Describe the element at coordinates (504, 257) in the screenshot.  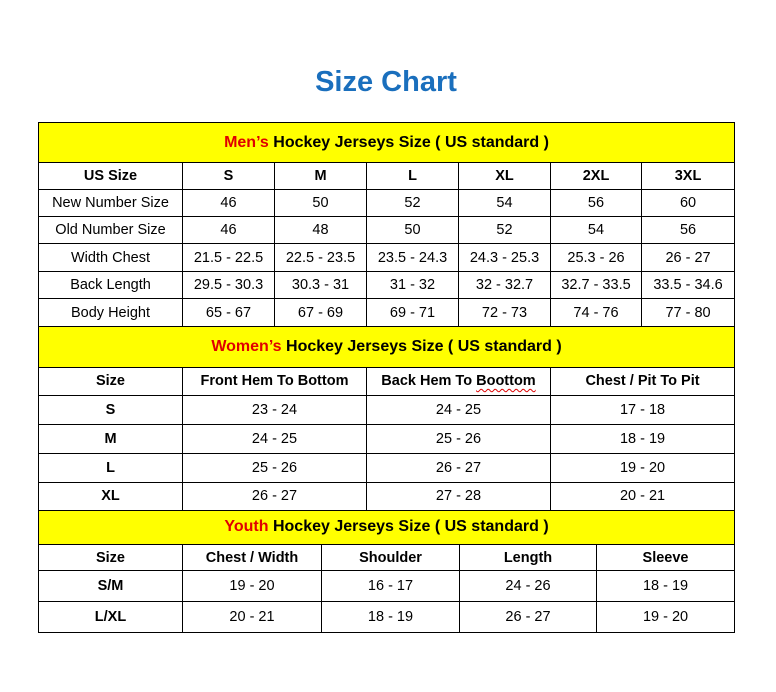
I see `table-cell: 24.3 - 25.3` at that location.